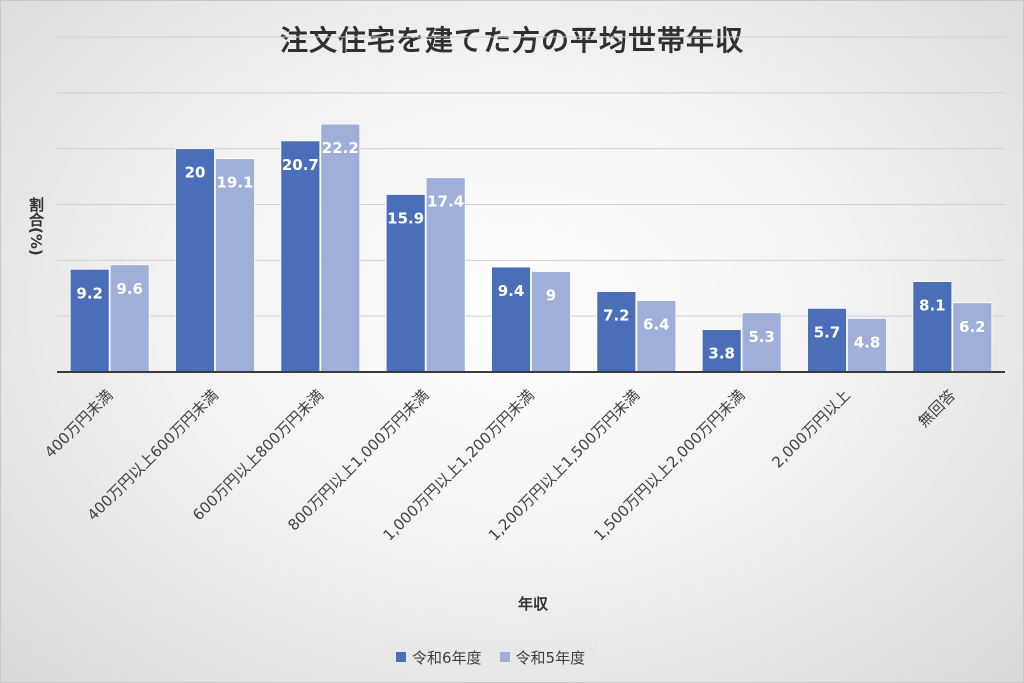 The height and width of the screenshot is (683, 1024). What do you see at coordinates (656, 325) in the screenshot?
I see `data-label-series-2: 6.4` at bounding box center [656, 325].